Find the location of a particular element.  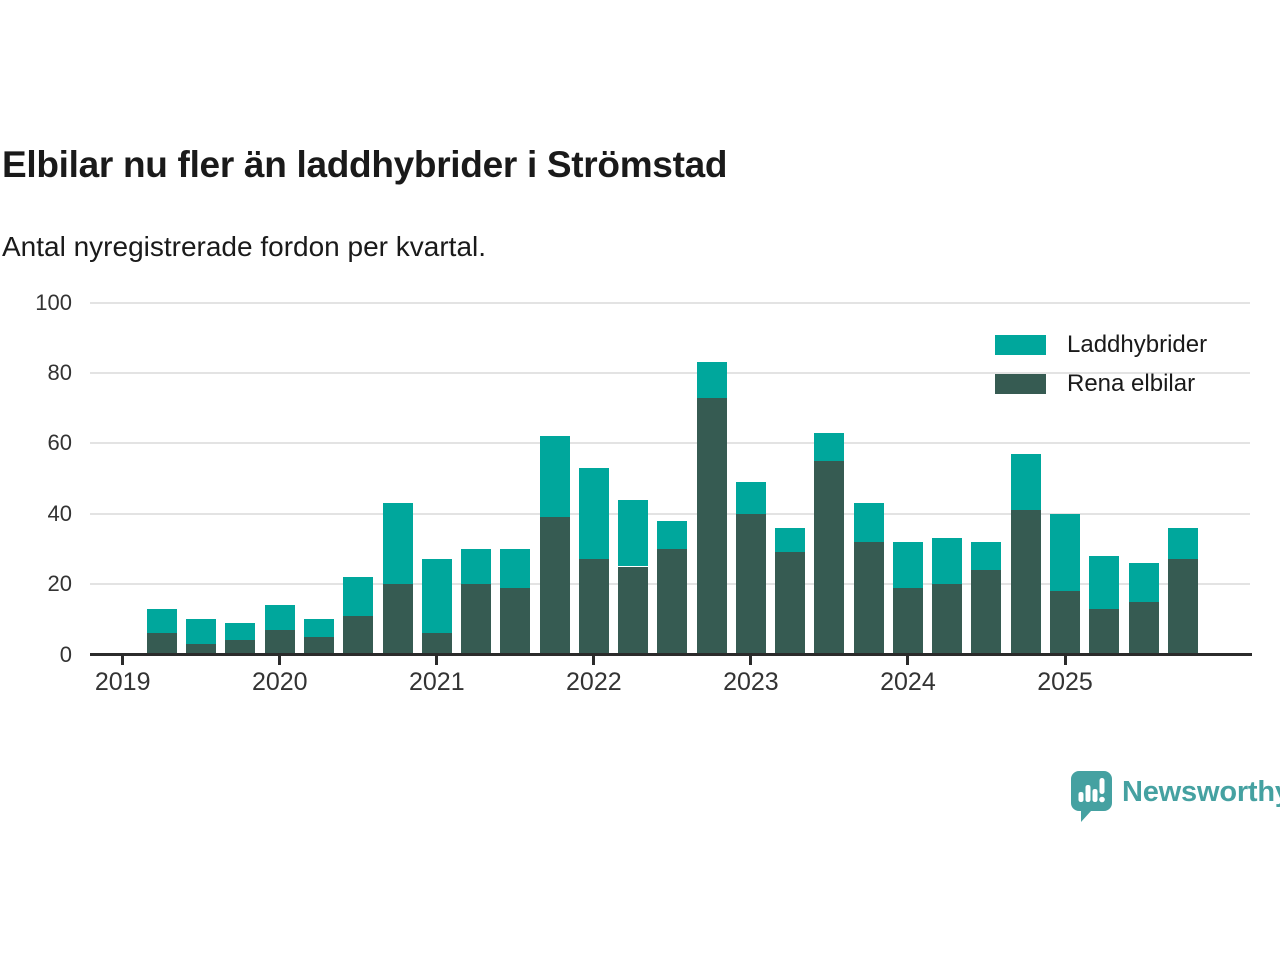

legend-label-laddhybrider: Laddhybrider is located at coordinates (1137, 344).